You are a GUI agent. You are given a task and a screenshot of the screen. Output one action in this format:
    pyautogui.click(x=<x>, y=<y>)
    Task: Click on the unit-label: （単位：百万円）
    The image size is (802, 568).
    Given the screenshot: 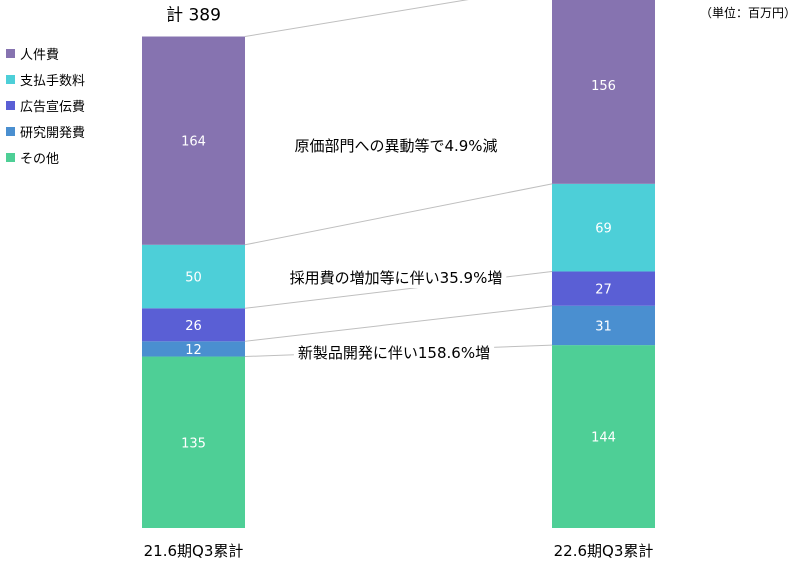 What is the action you would take?
    pyautogui.click(x=747, y=13)
    